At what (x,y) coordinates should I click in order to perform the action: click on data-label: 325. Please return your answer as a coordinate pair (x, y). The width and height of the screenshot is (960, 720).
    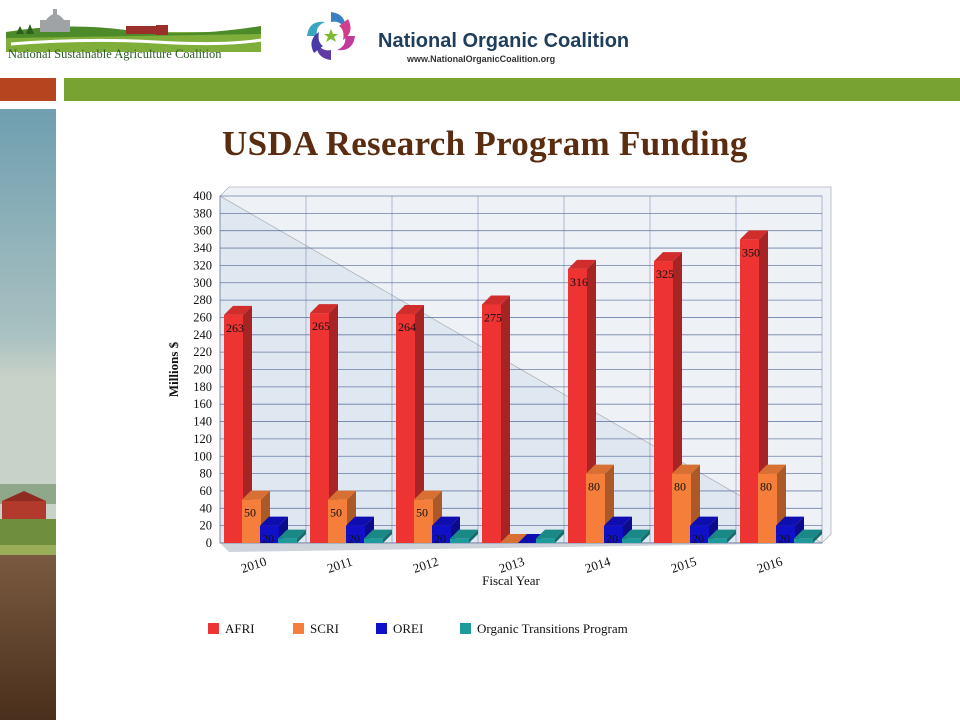
    Looking at the image, I should click on (665, 274).